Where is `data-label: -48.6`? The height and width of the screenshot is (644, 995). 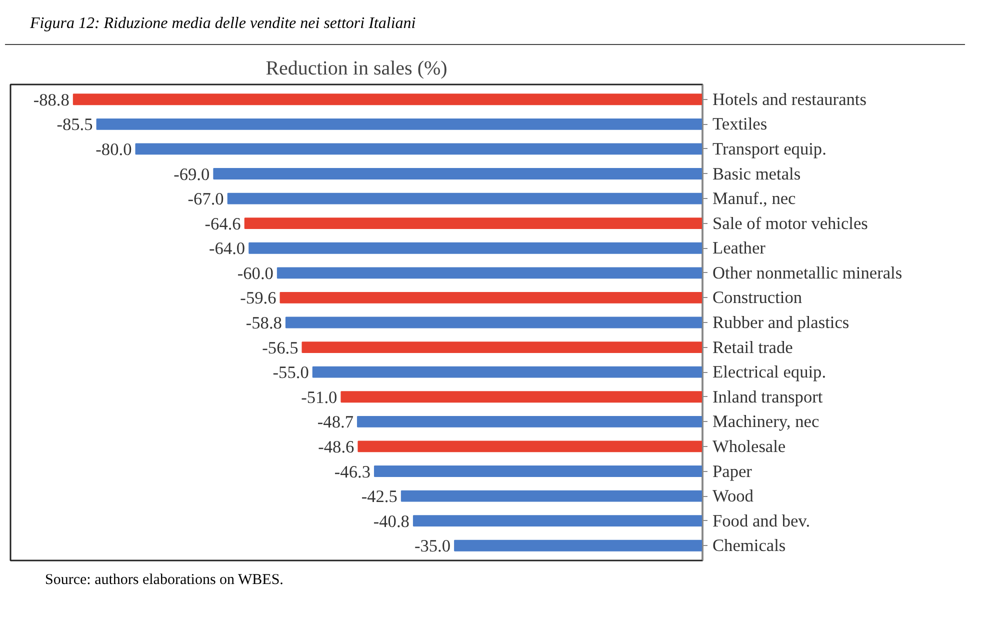
data-label: -48.6 is located at coordinates (336, 446).